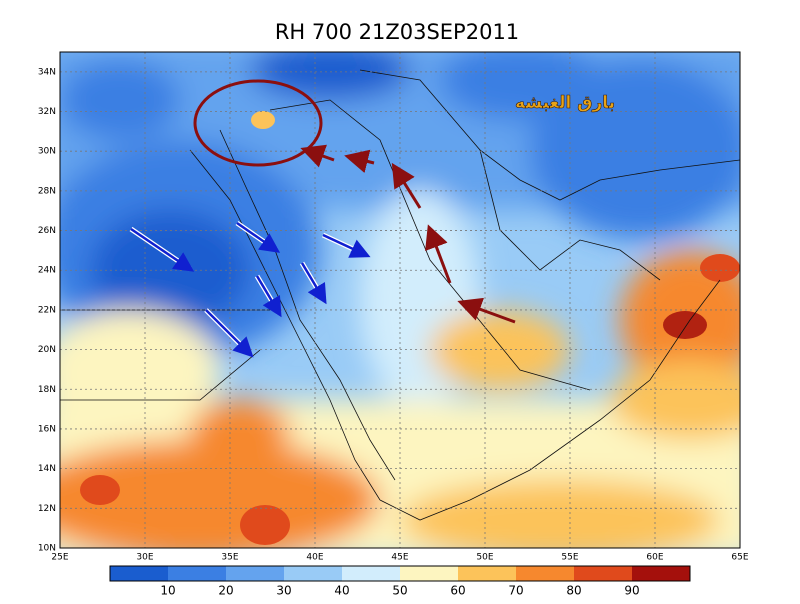 Image resolution: width=800 pixels, height=604 pixels. I want to click on colorbar-label: 10, so click(167, 591).